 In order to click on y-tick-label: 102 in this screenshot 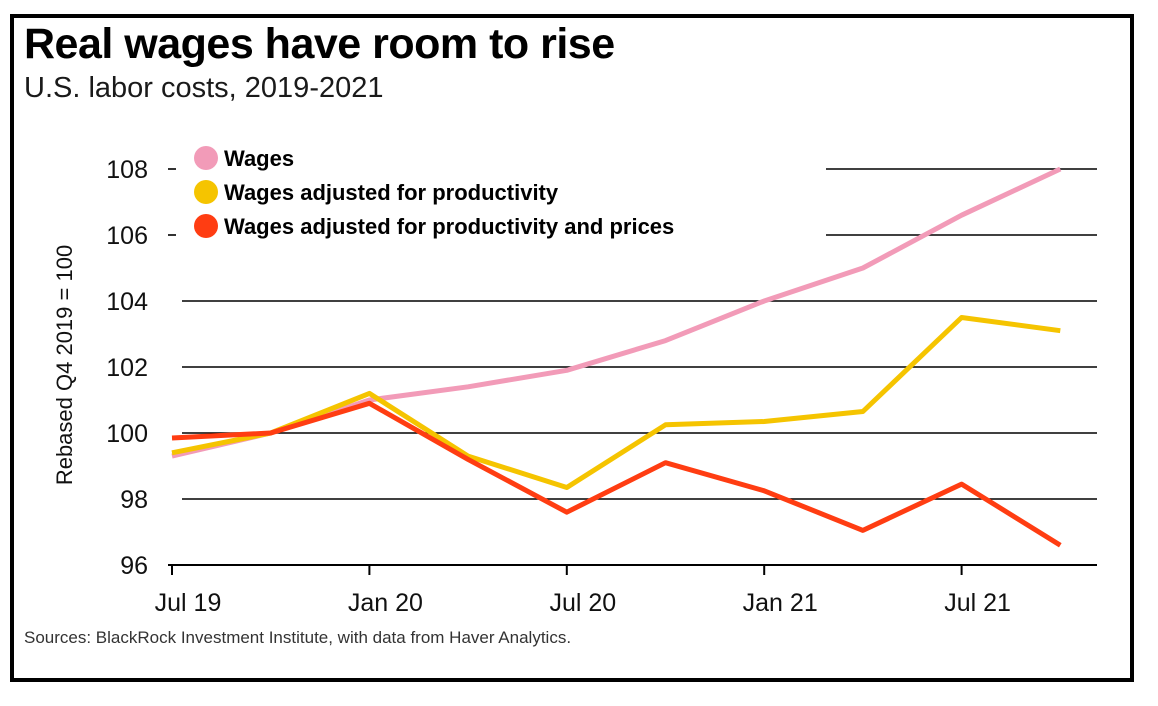, I will do `click(127, 368)`.